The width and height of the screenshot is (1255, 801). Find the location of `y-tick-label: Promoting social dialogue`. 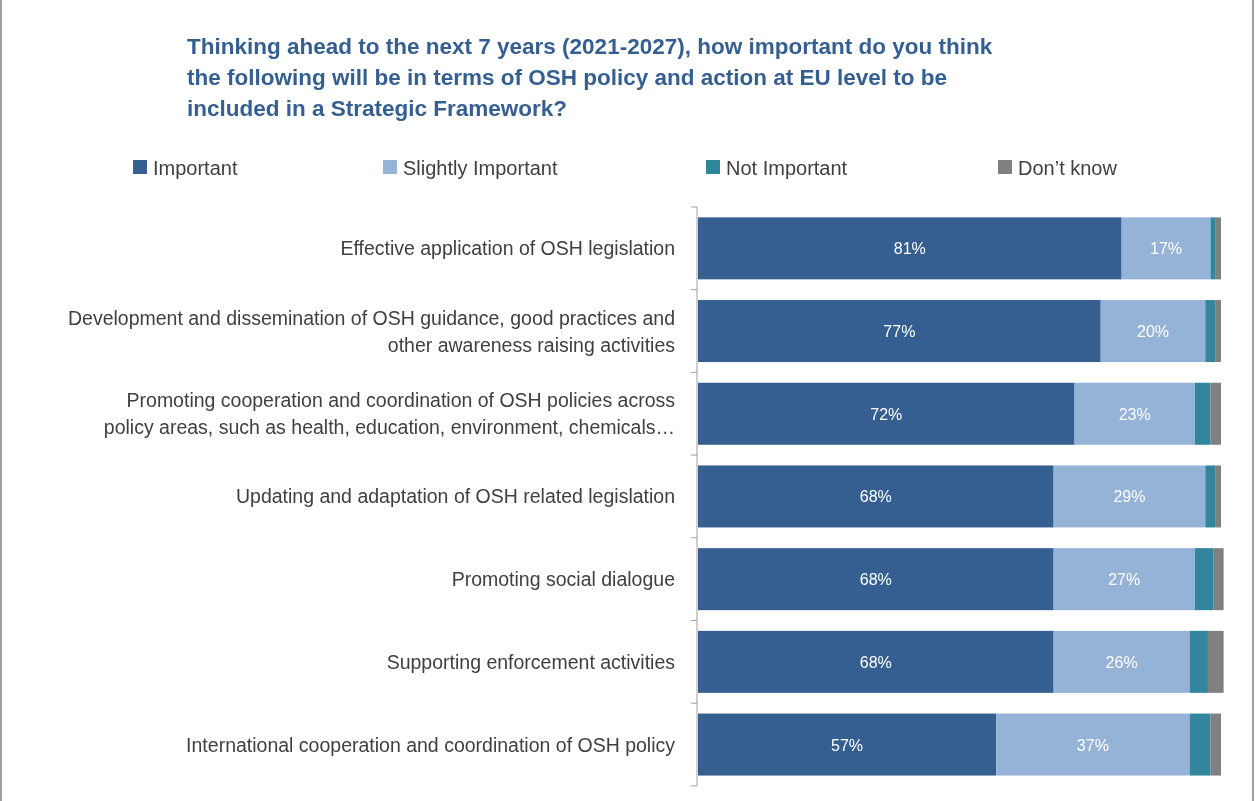

y-tick-label: Promoting social dialogue is located at coordinates (563, 579).